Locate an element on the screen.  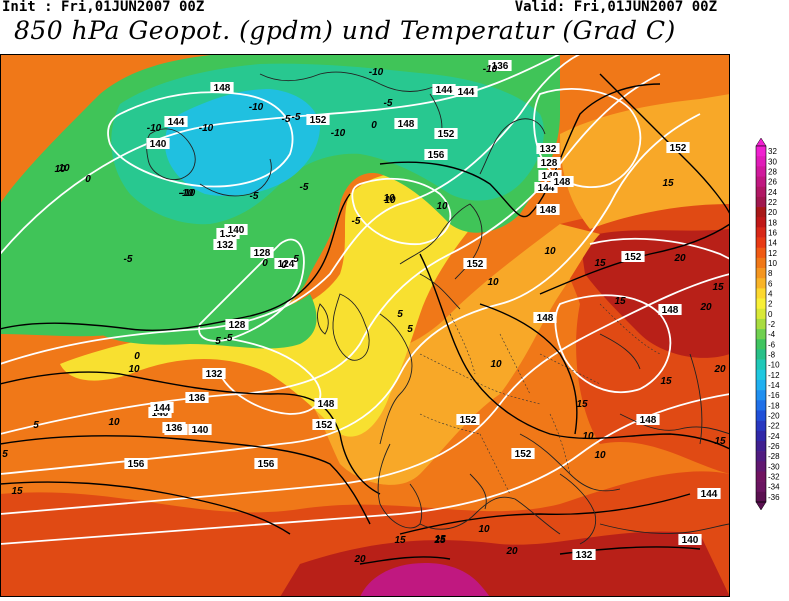
colorbar-label: -36 is located at coordinates (774, 497).